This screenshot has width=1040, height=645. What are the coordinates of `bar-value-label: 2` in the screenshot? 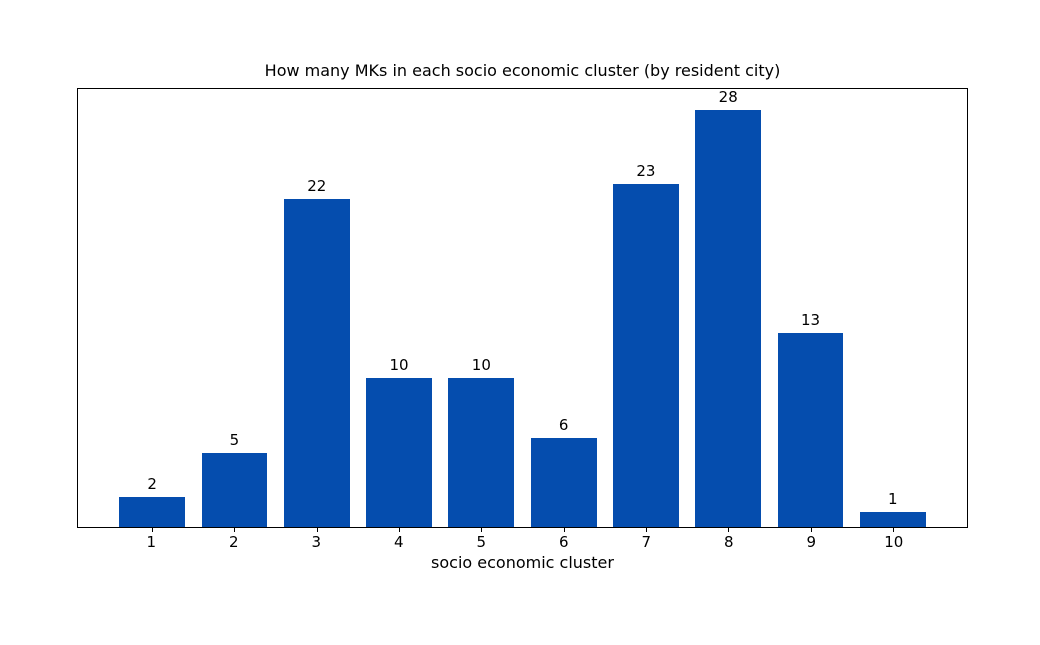 It's located at (152, 484).